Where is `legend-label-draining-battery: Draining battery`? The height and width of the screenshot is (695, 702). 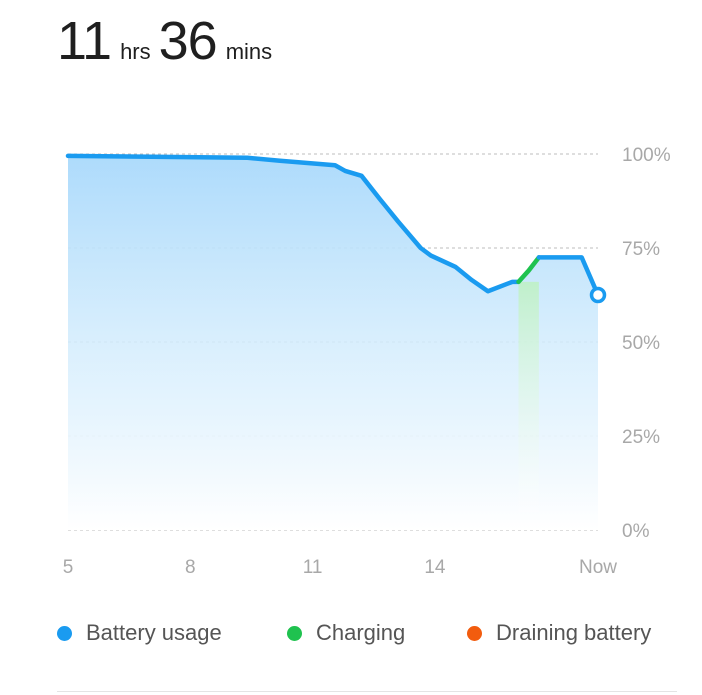 legend-label-draining-battery: Draining battery is located at coordinates (574, 632).